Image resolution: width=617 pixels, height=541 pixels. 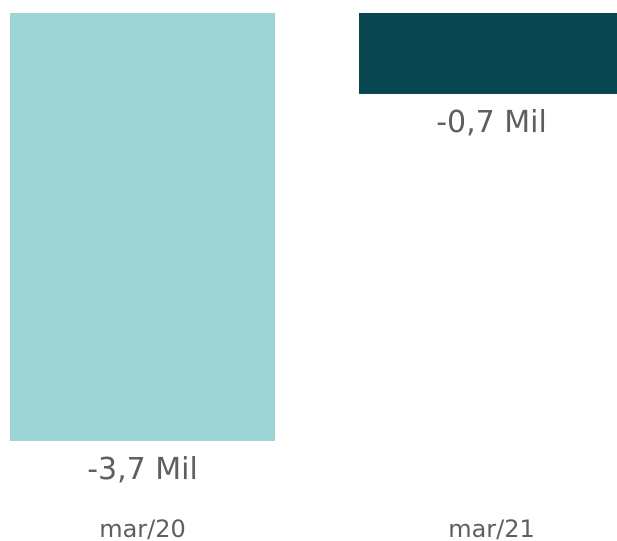 What do you see at coordinates (142, 528) in the screenshot?
I see `x-tick-label-mar-20: mar/20` at bounding box center [142, 528].